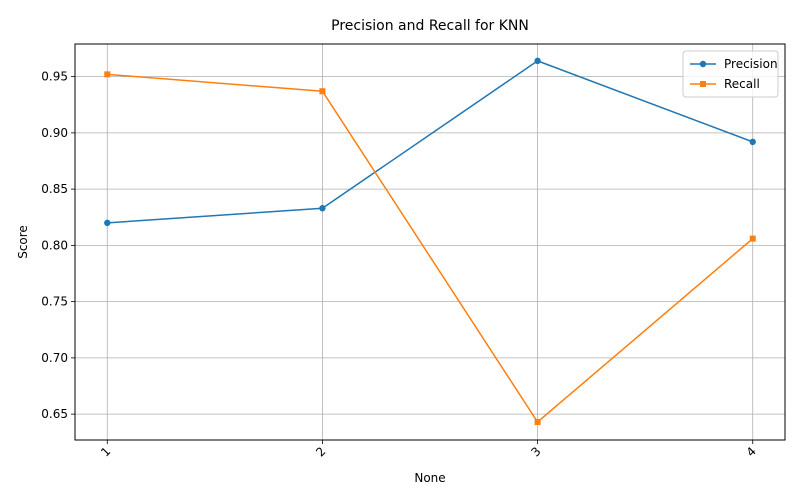 The width and height of the screenshot is (800, 500). I want to click on y-axis: 0.65 0.70 0.75 0.80 0.85 0.90 0.95, so click(58, 245).